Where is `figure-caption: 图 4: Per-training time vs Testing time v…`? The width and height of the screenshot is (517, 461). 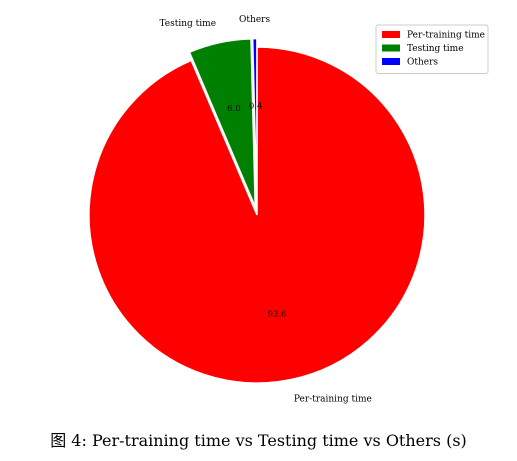
figure-caption: 图 4: Per-training time vs Testing time v… is located at coordinates (258, 440).